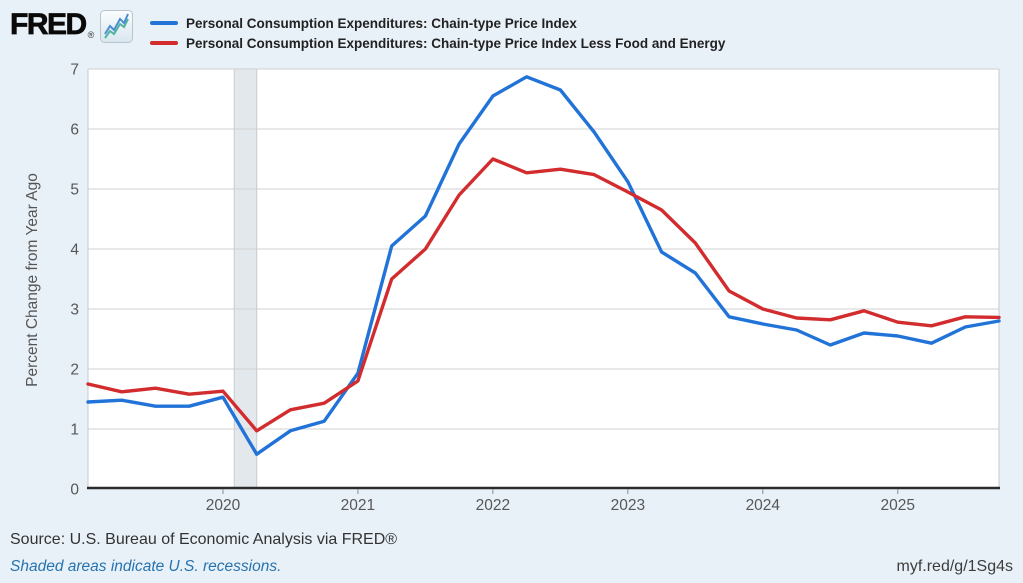  I want to click on legend-line-swatch-blue, so click(164, 23).